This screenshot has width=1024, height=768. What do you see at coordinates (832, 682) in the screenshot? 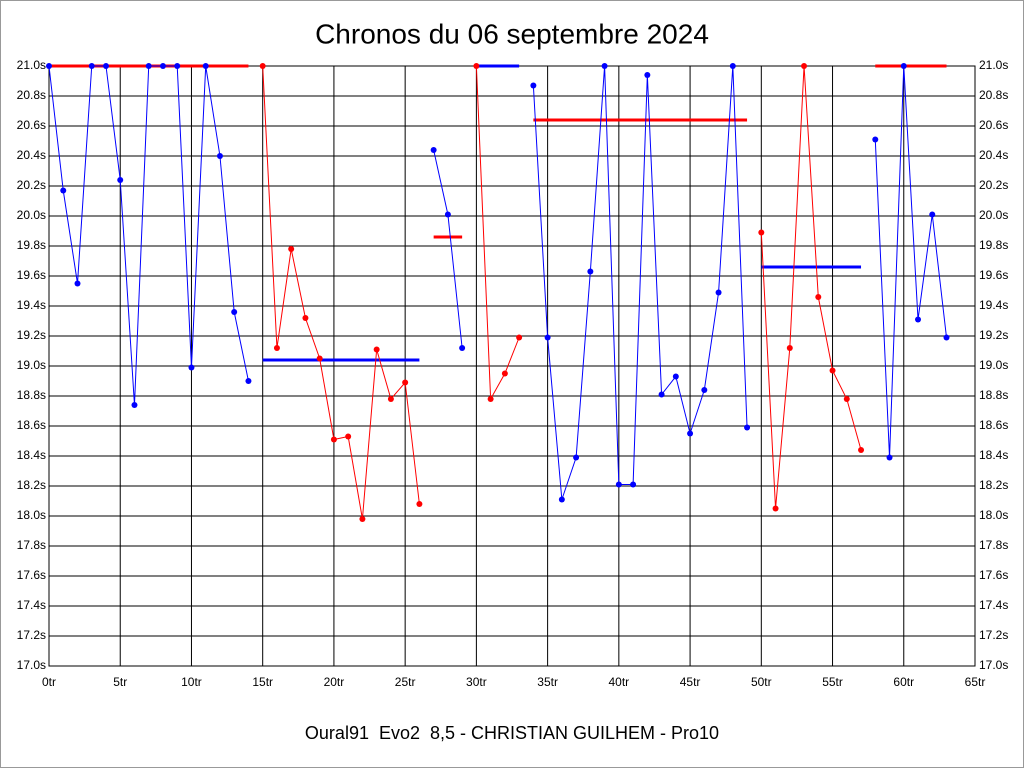
I see `x-tick-label: 55tr` at bounding box center [832, 682].